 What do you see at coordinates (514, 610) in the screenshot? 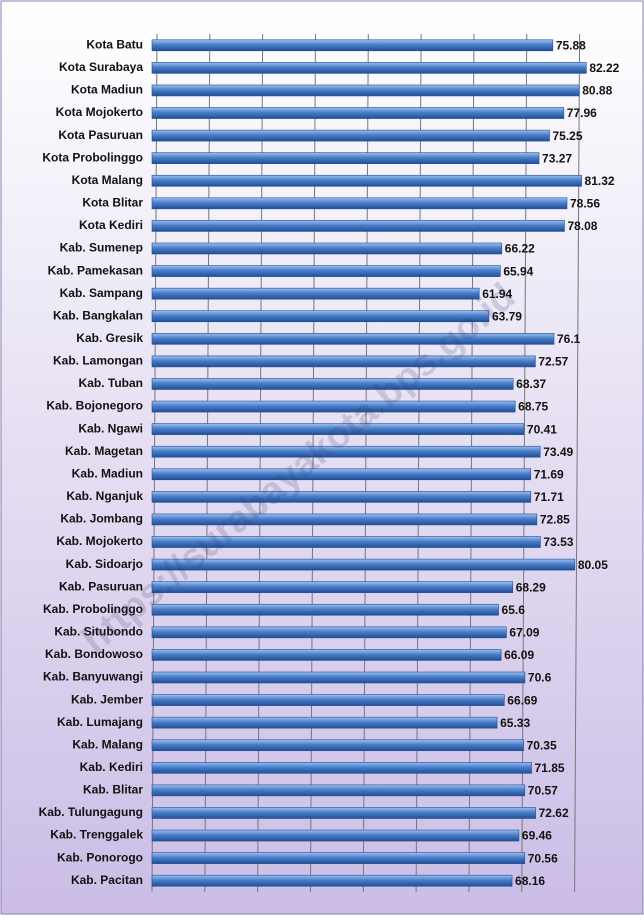
I see `data-label: 65.6` at bounding box center [514, 610].